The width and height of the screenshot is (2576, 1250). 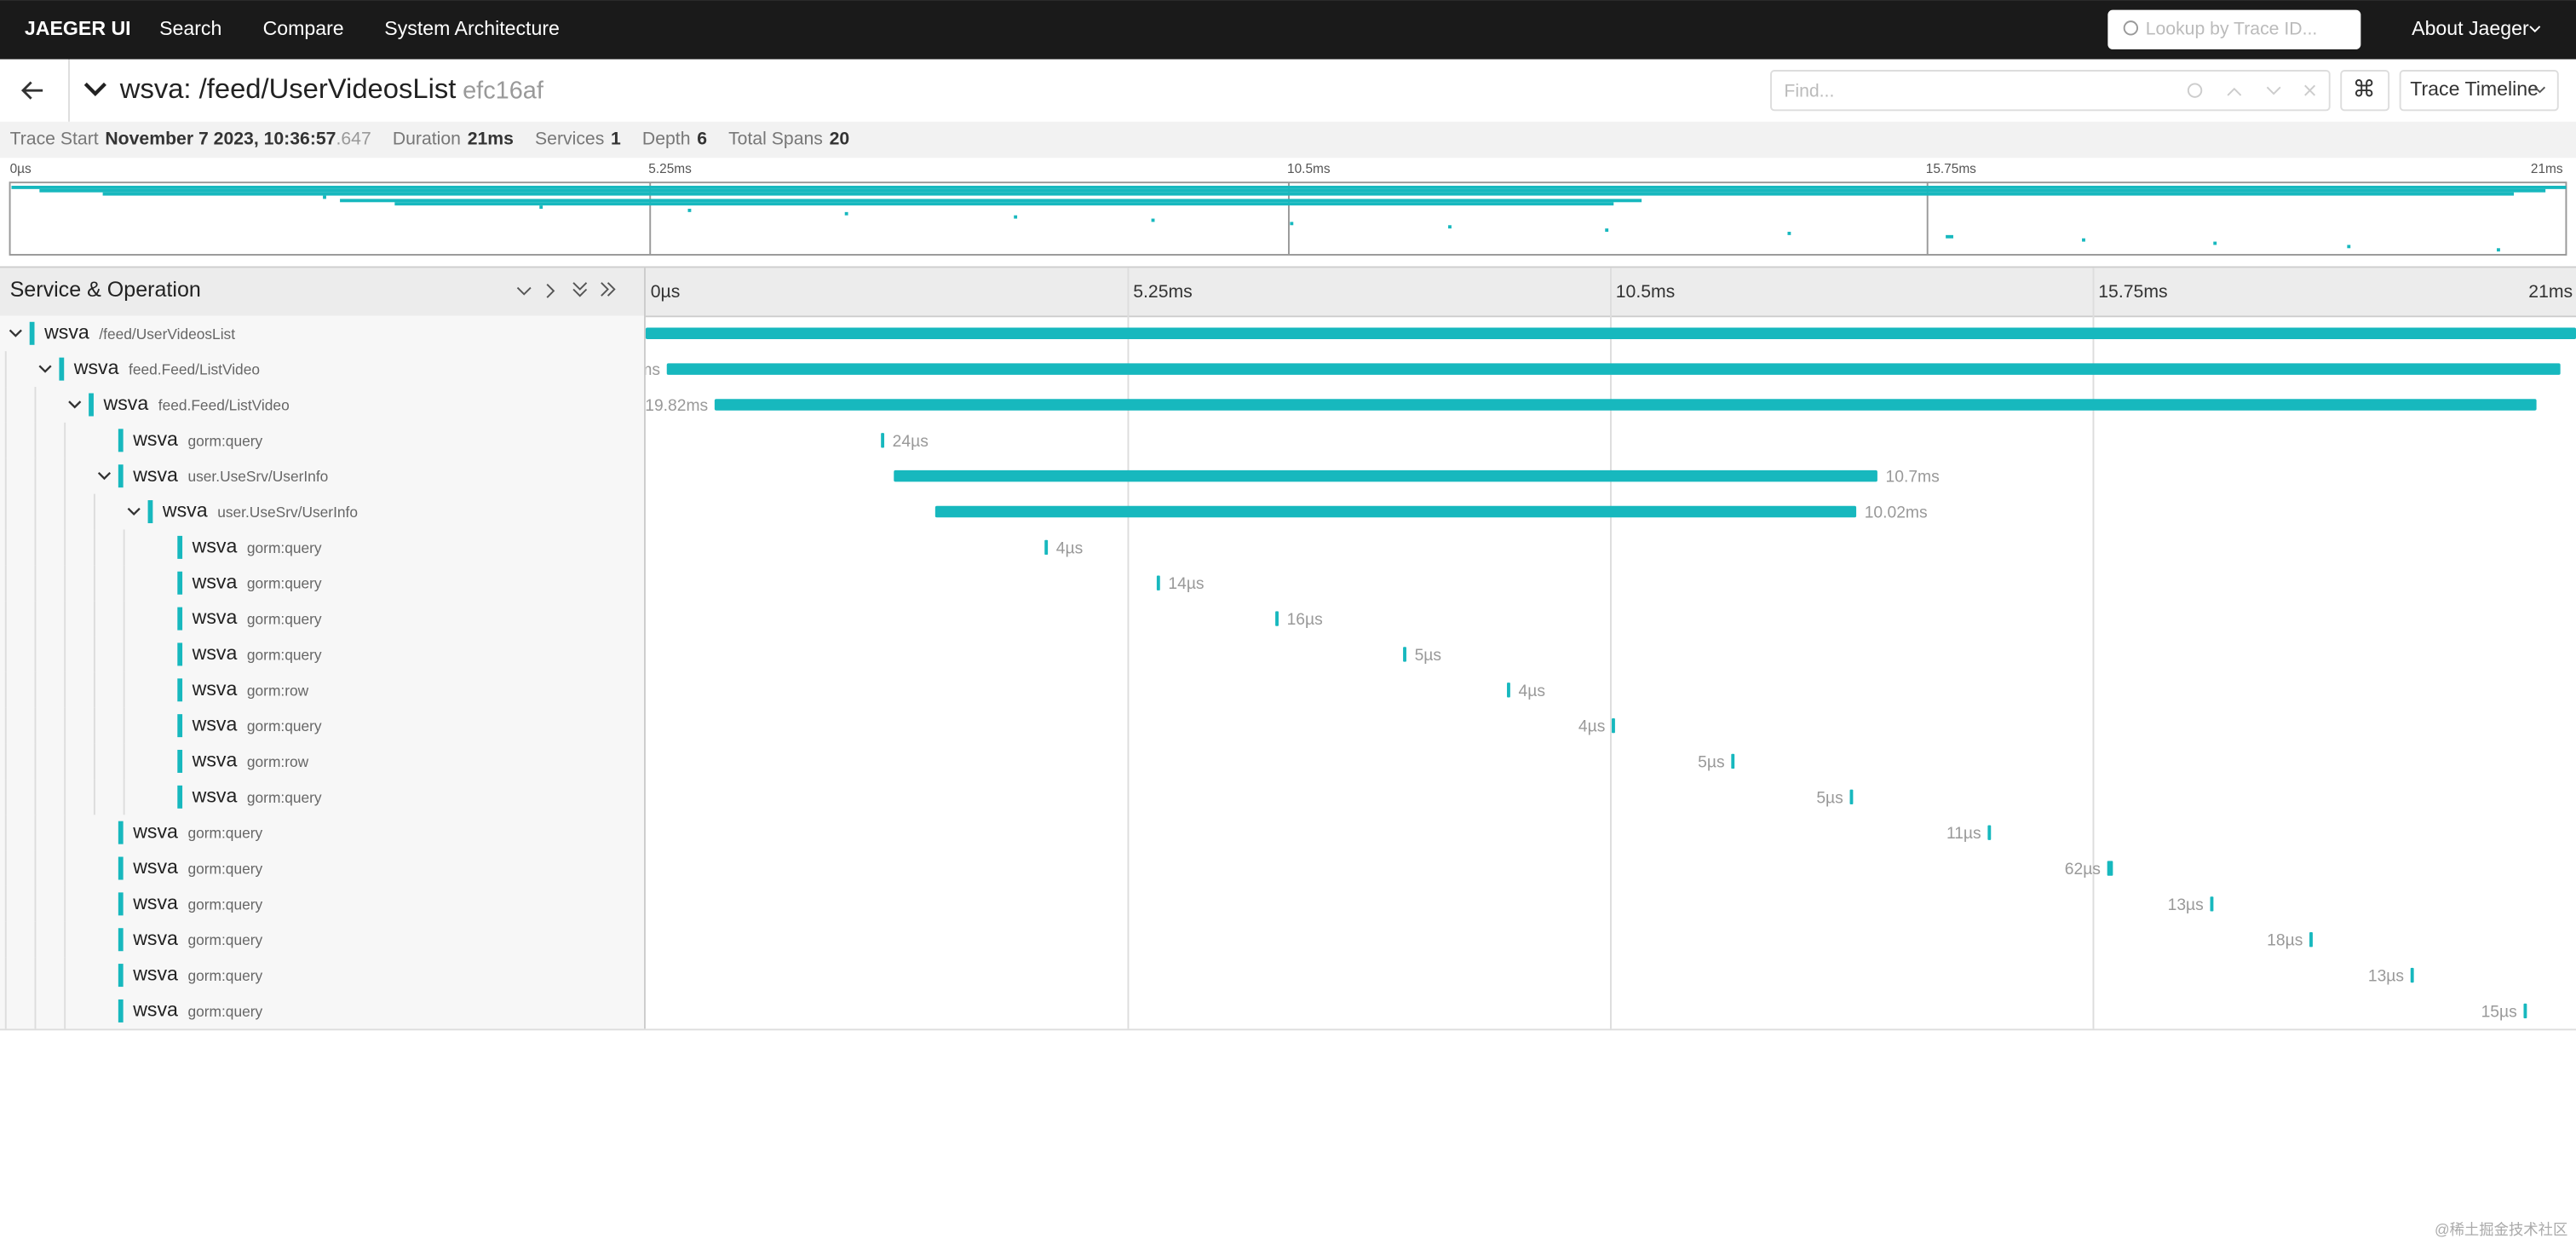 I want to click on brand: JAEGER UI, so click(x=78, y=28).